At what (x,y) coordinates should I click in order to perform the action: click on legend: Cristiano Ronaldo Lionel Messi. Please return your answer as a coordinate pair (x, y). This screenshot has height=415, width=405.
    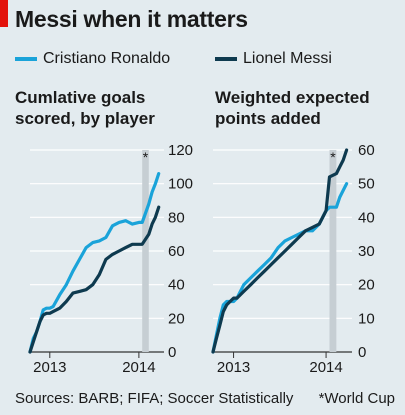
    Looking at the image, I should click on (210, 61).